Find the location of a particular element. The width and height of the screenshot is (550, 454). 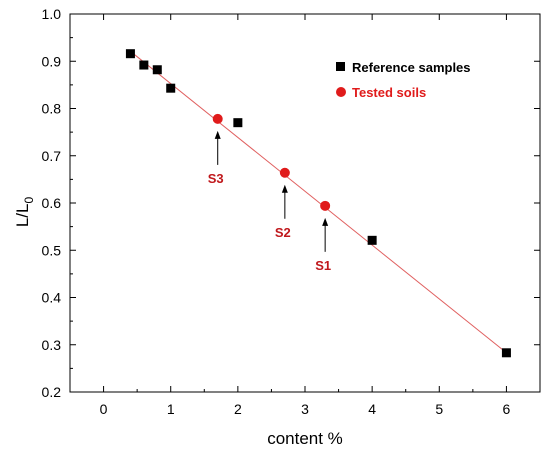

y-tick-label: 0.9 is located at coordinates (52, 61).